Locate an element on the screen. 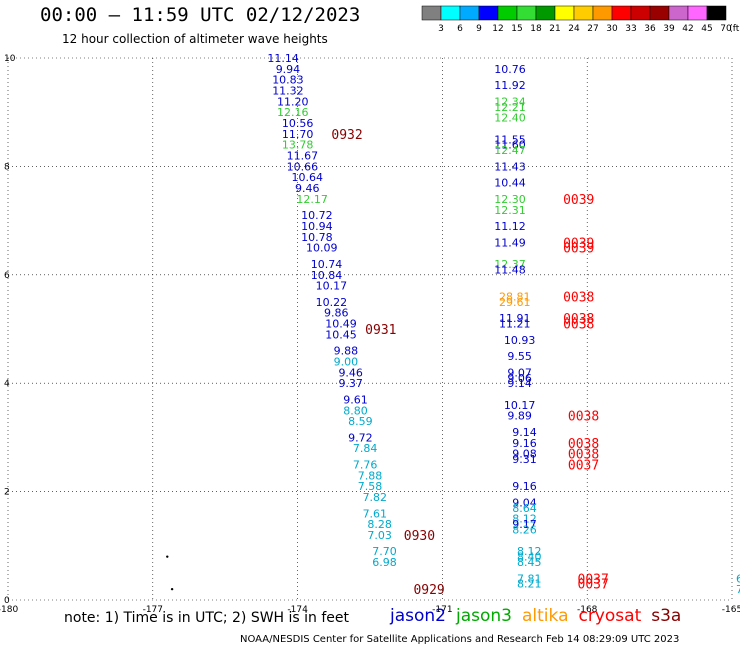  swh-value-label: 9.07 is located at coordinates (519, 372).